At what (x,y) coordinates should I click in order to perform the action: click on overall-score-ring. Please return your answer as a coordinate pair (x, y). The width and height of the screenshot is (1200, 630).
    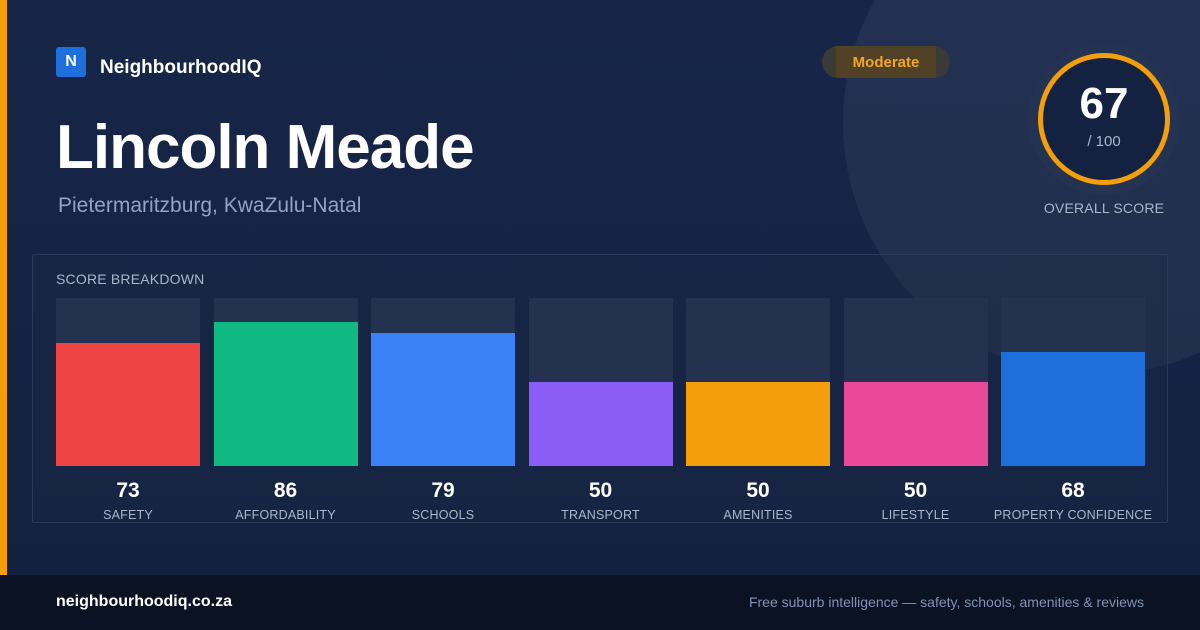
    Looking at the image, I should click on (1104, 119).